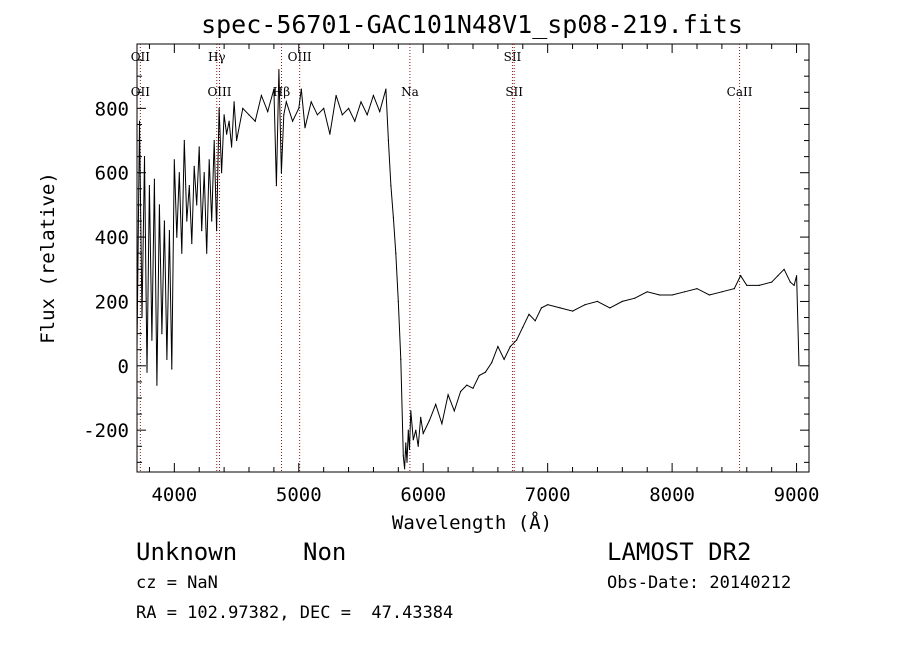 The width and height of the screenshot is (900, 649). I want to click on survey-name: LAMOST DR2, so click(679, 552).